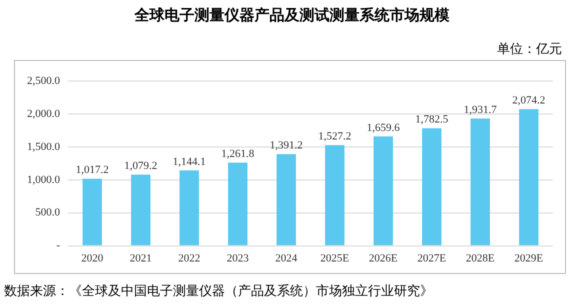 The width and height of the screenshot is (584, 307). I want to click on source-note: 数据来源：《全球及中国电子测量仪器（产品及系统）市场独立行业研究》, so click(218, 291).